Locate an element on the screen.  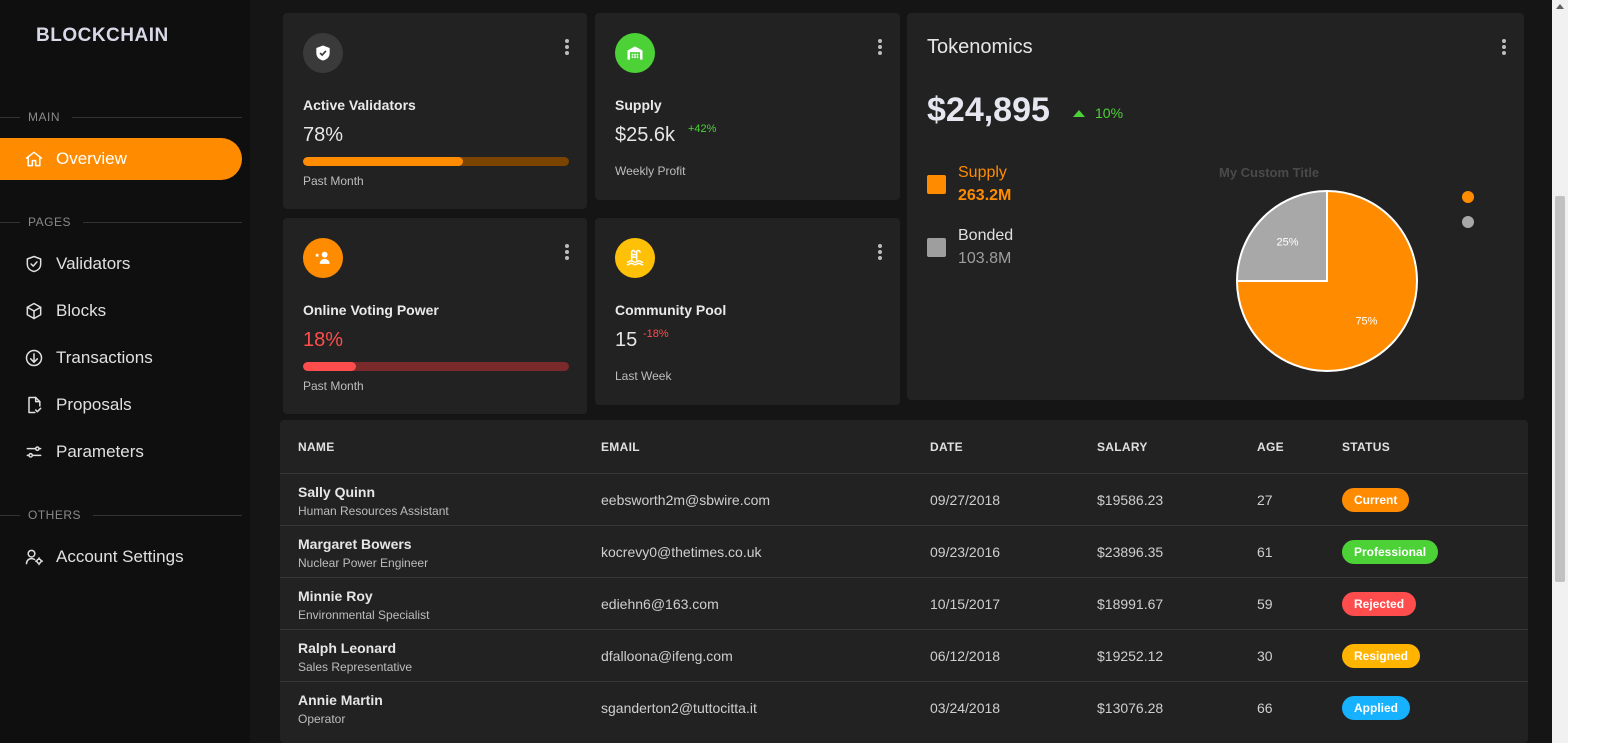
legend-label-bonded: Bonded is located at coordinates (986, 235).